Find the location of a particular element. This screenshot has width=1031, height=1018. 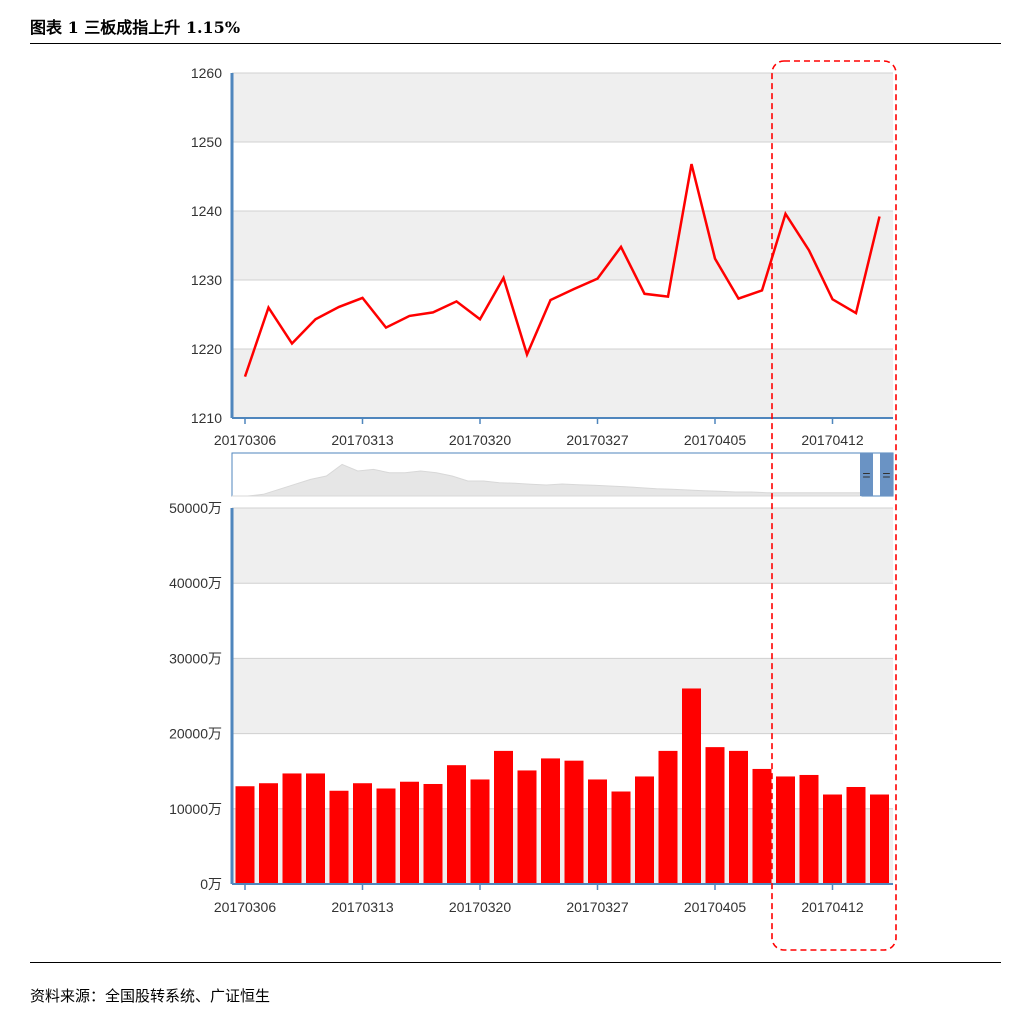

highlight-box is located at coordinates (834, 505).